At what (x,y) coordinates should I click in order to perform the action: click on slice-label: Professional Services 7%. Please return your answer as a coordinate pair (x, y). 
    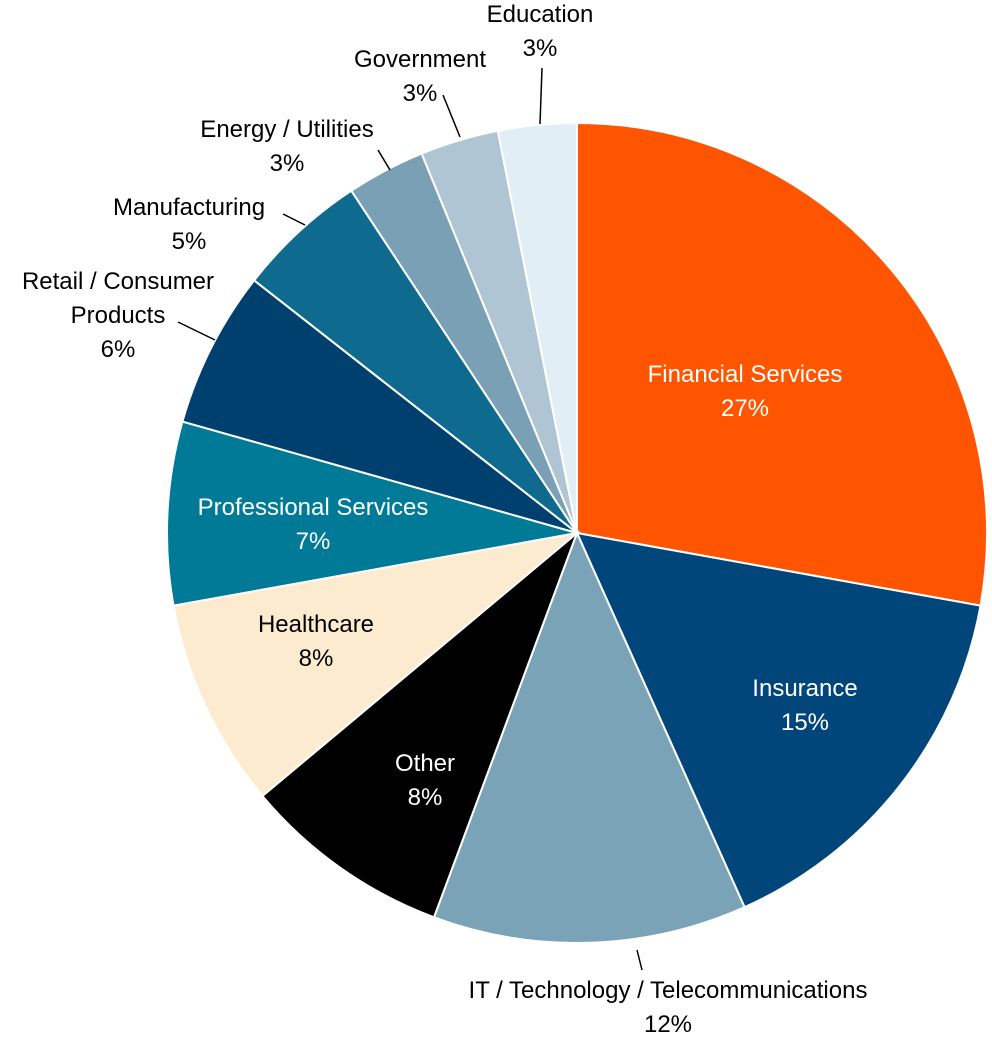
    Looking at the image, I should click on (313, 525).